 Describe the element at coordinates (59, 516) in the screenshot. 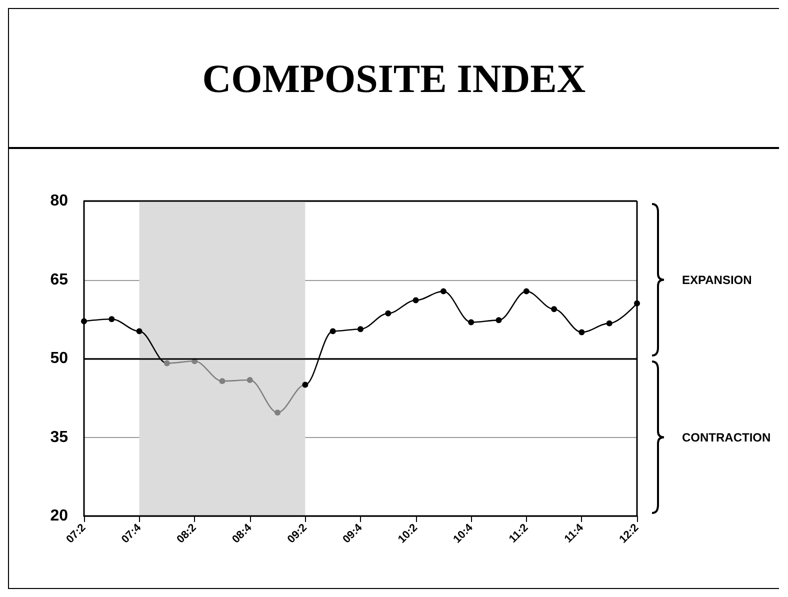

I see `y-tick-label: 20` at that location.